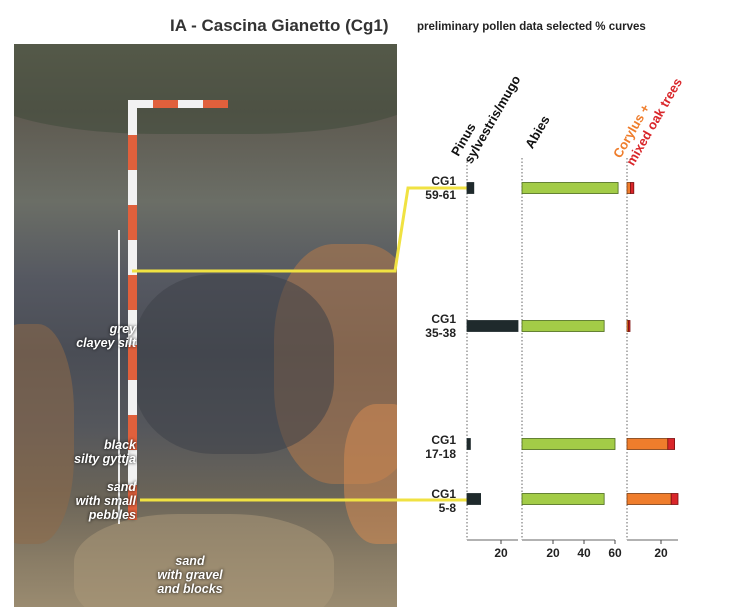 The width and height of the screenshot is (729, 607). Describe the element at coordinates (615, 553) in the screenshot. I see `tick-label-60: 60` at that location.